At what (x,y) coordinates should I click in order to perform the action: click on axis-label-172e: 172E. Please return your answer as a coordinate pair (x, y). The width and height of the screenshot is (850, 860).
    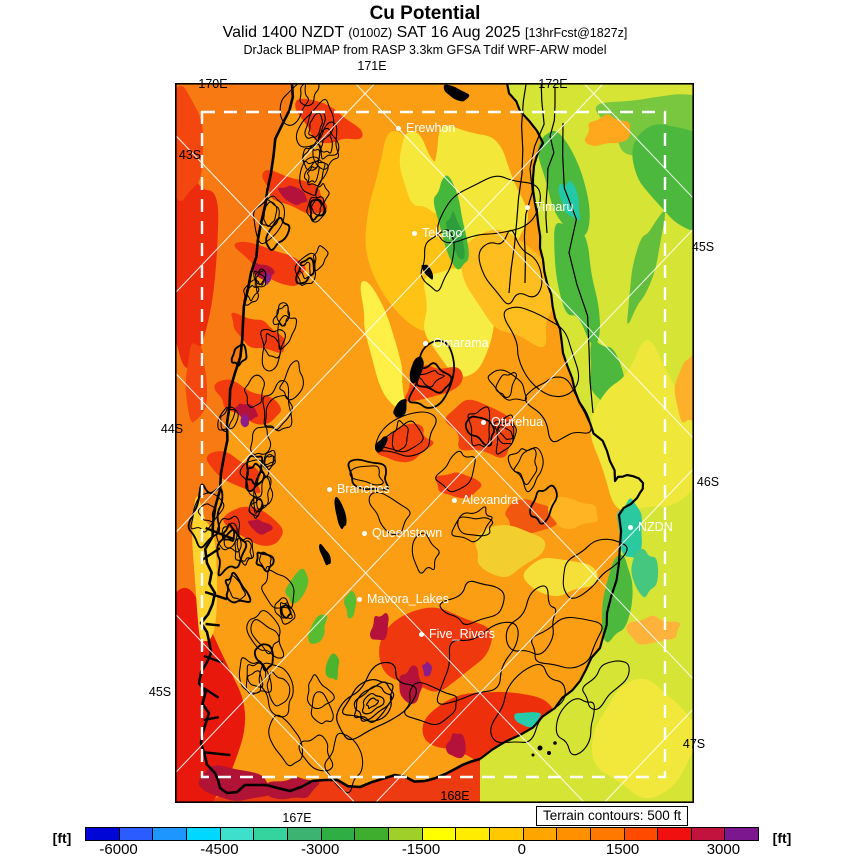
    Looking at the image, I should click on (553, 84).